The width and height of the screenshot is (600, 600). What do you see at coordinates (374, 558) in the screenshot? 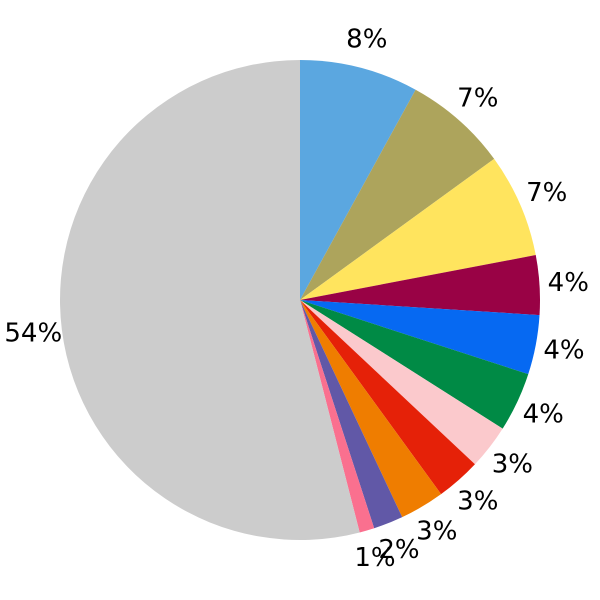
I see `pie-slice-label: 1%` at bounding box center [374, 558].